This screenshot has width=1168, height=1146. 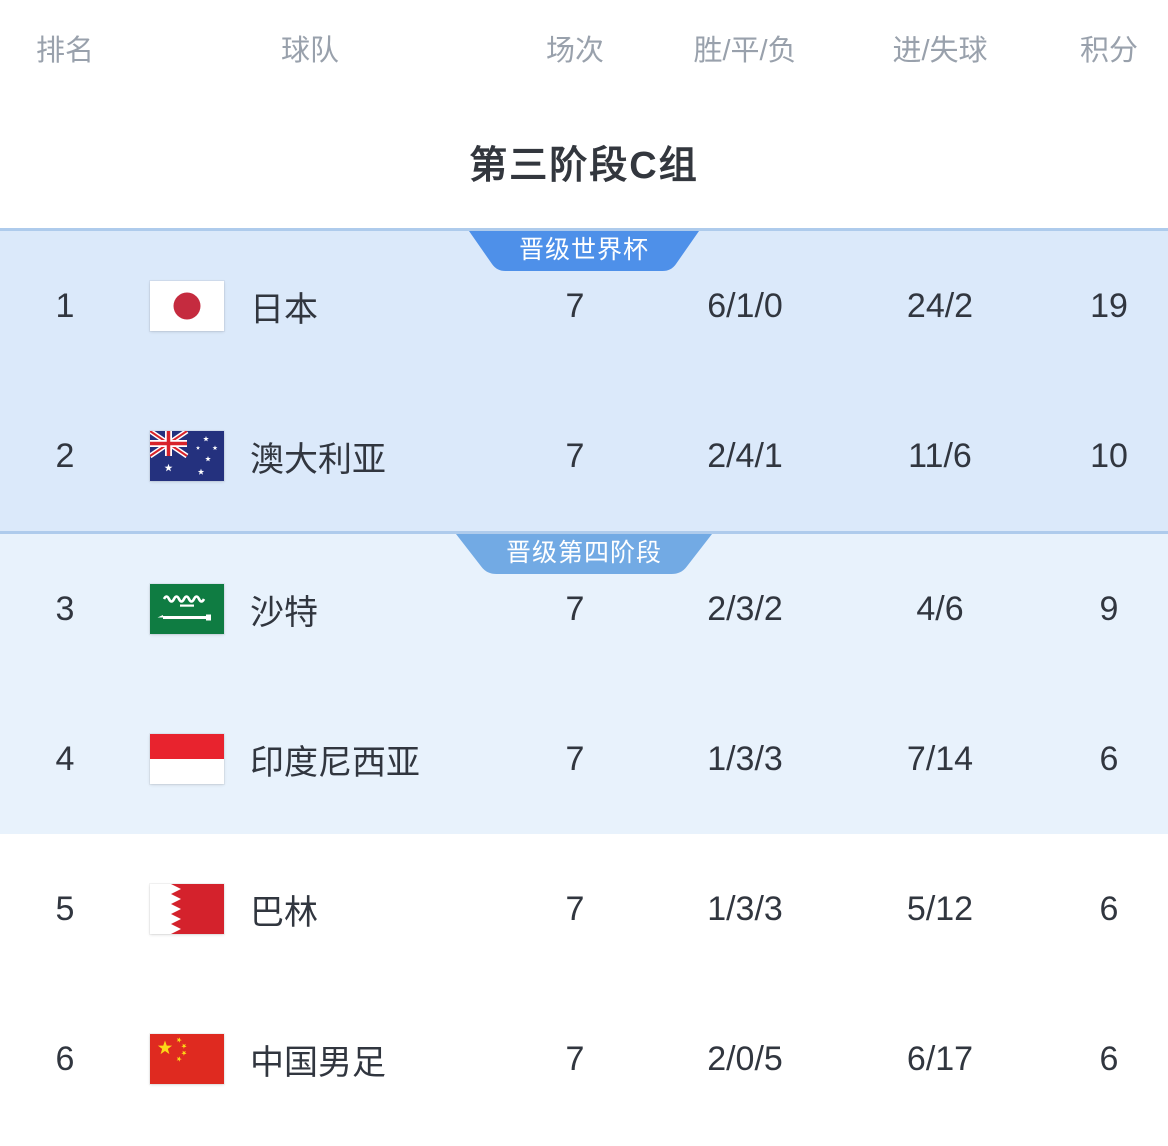 I want to click on table-row: 1 日本 7 6/1/0 24/2 19, so click(x=584, y=306).